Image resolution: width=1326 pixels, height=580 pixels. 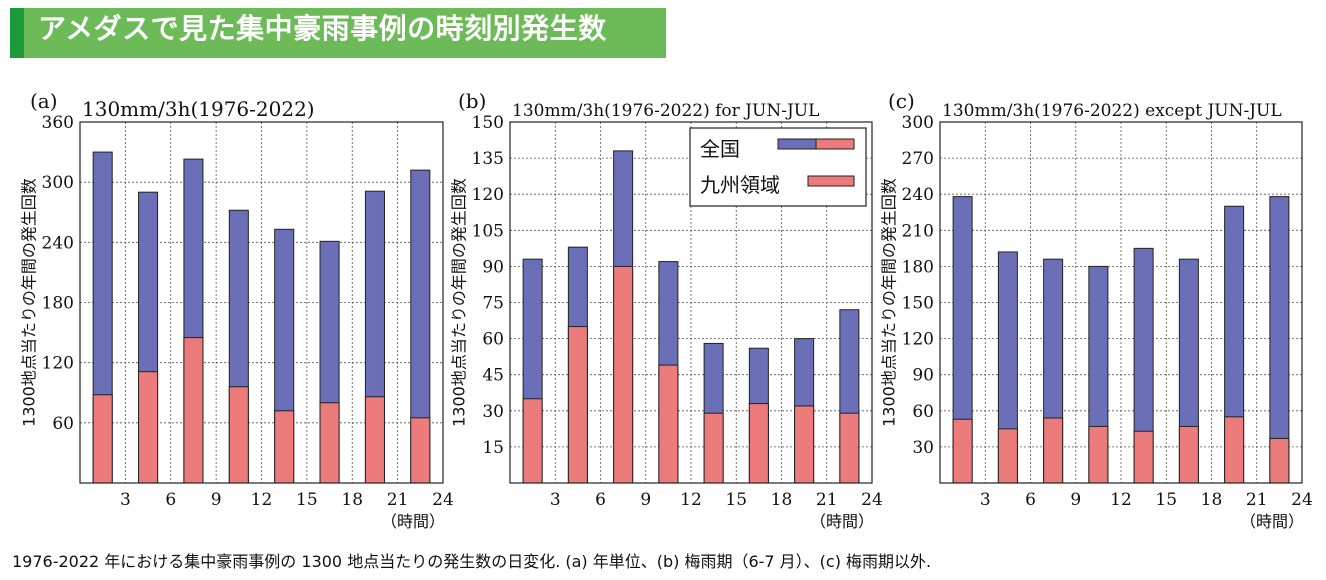 What do you see at coordinates (493, 412) in the screenshot?
I see `y-tick-label: 30` at bounding box center [493, 412].